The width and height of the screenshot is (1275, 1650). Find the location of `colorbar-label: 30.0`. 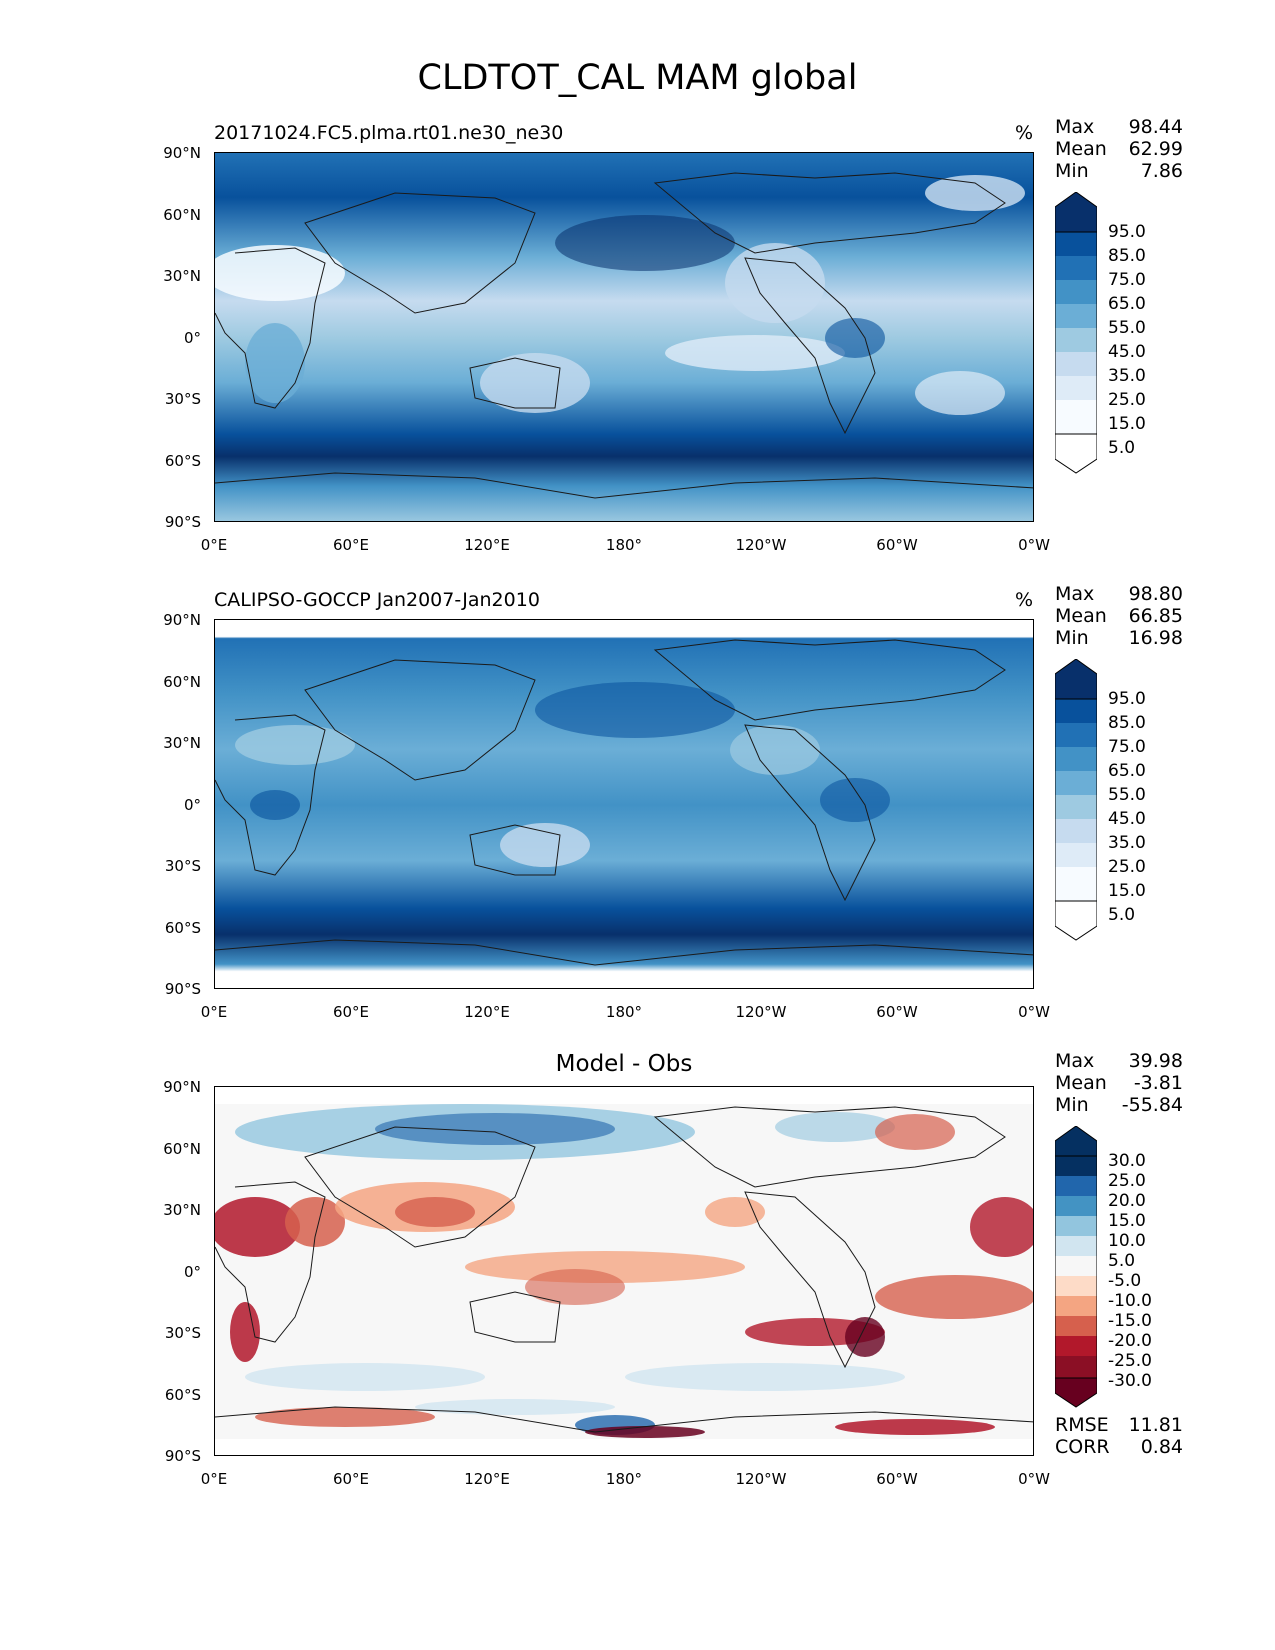

colorbar-label: 30.0 is located at coordinates (1127, 1161).